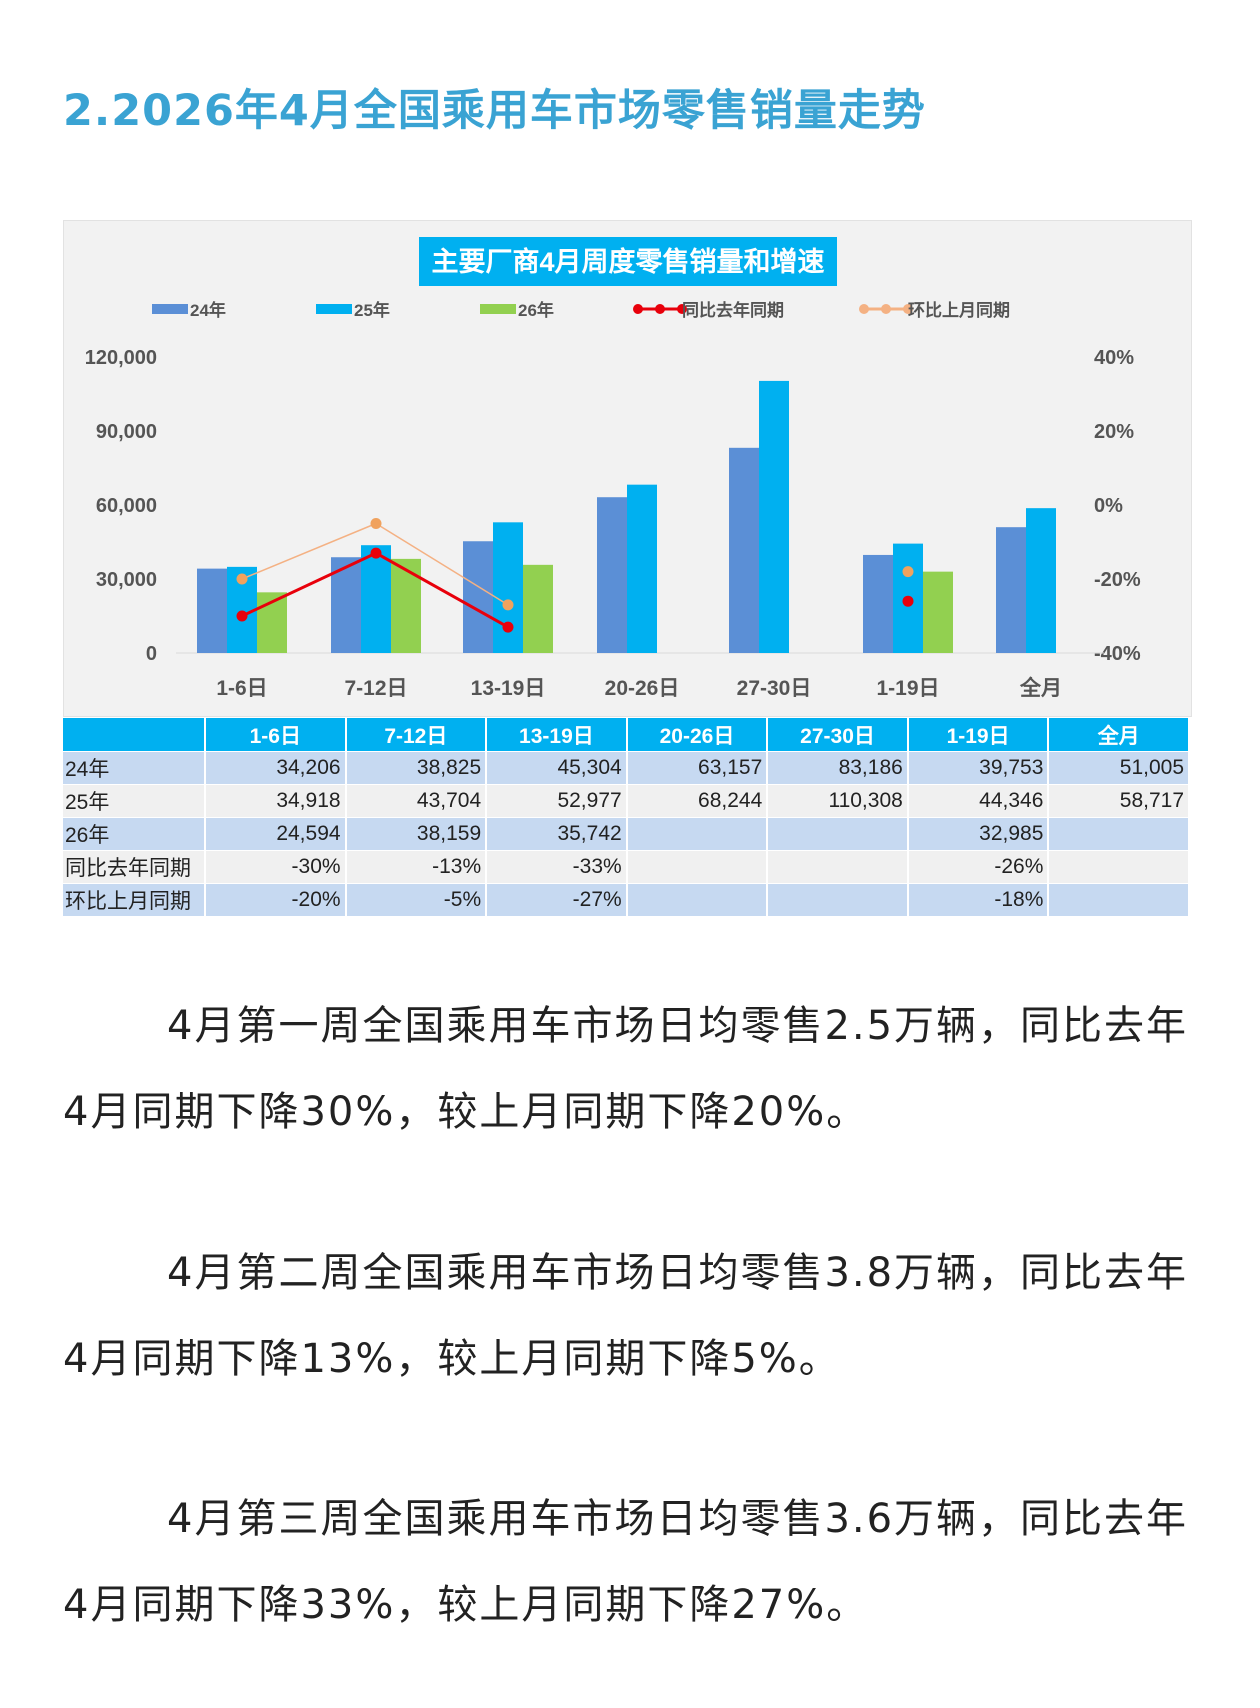 Image resolution: width=1260 pixels, height=1708 pixels. I want to click on table-cell: 35,742, so click(556, 834).